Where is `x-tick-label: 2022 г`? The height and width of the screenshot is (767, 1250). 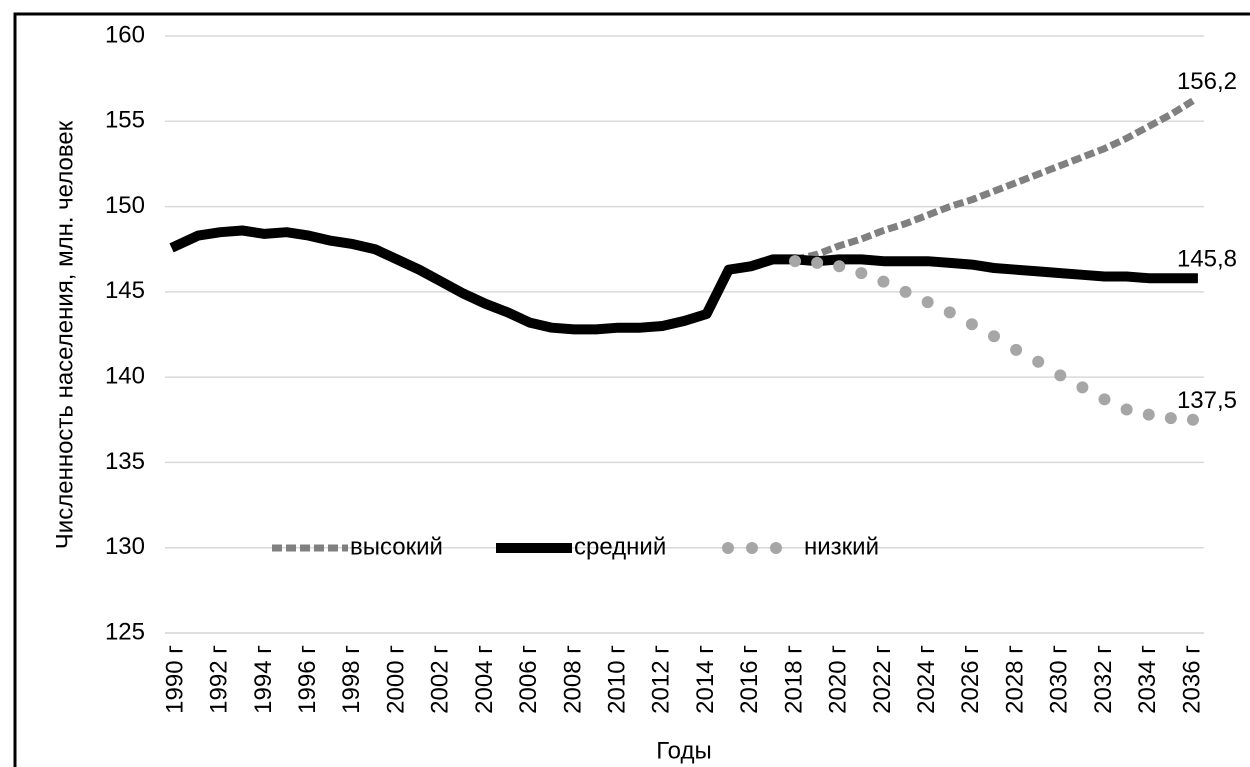
x-tick-label: 2022 г is located at coordinates (882, 679).